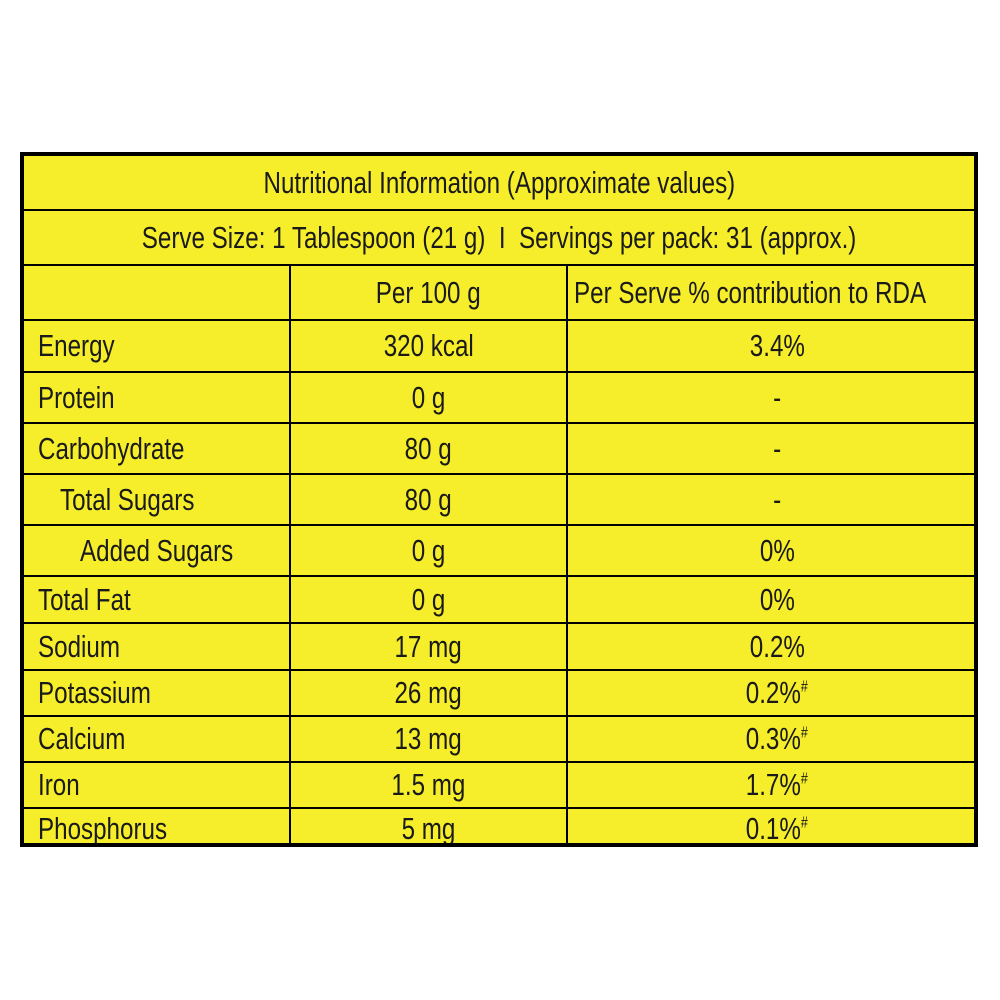  What do you see at coordinates (79, 646) in the screenshot?
I see `nutrient-name: Sodium` at bounding box center [79, 646].